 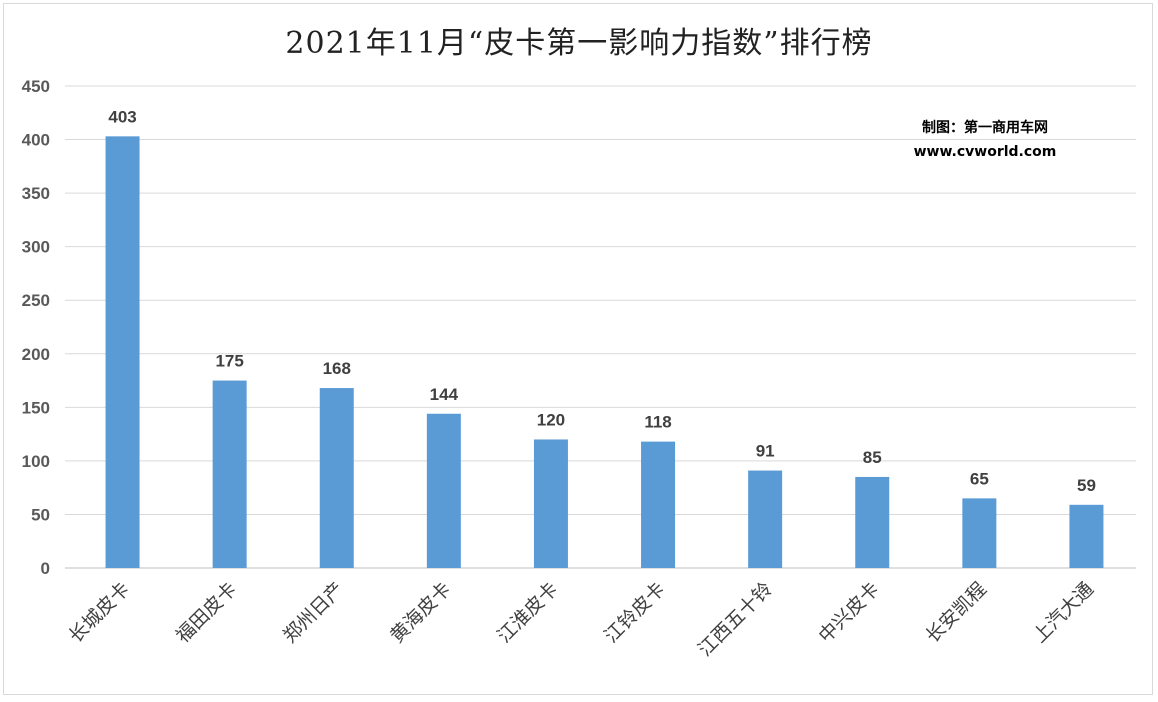 I want to click on data-label: 120, so click(x=551, y=419).